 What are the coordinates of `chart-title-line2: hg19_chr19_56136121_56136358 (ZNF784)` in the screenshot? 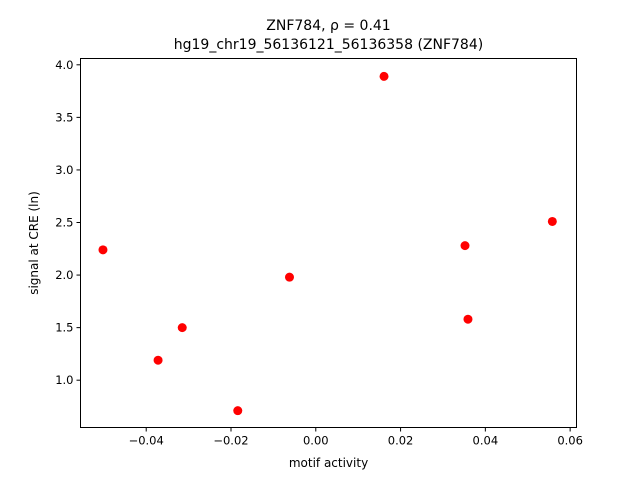 It's located at (328, 45).